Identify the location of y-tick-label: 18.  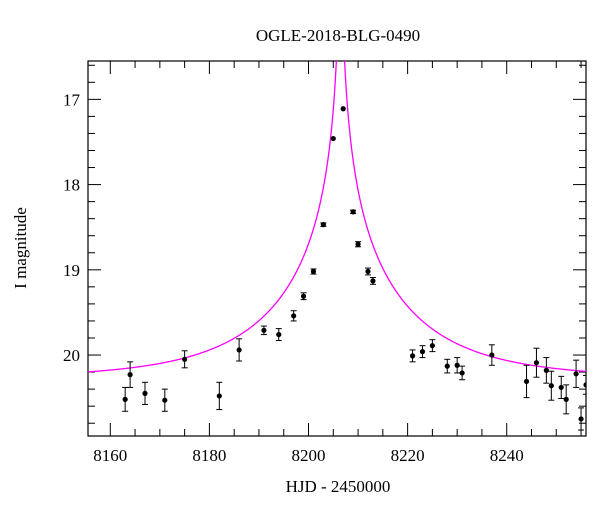
(71, 185).